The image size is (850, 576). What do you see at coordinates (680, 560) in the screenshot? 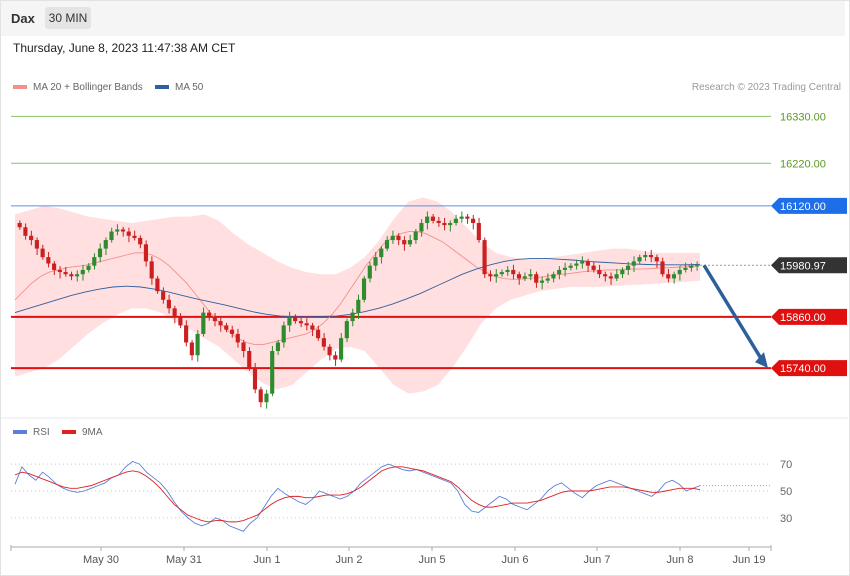
I see `x-tick-label: Jun 8` at bounding box center [680, 560].